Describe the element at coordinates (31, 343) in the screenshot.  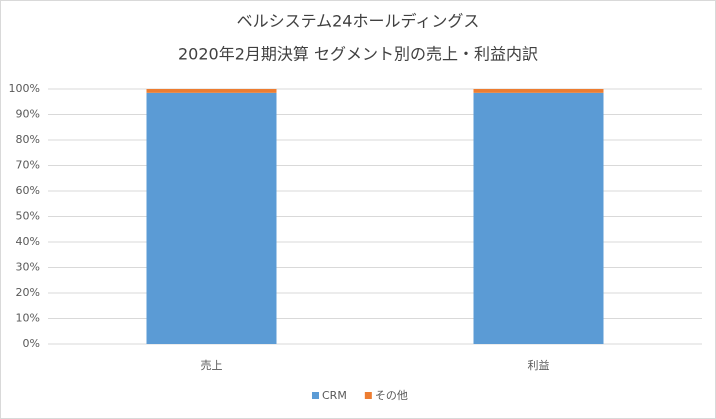
I see `y-tick-label: 0%` at that location.